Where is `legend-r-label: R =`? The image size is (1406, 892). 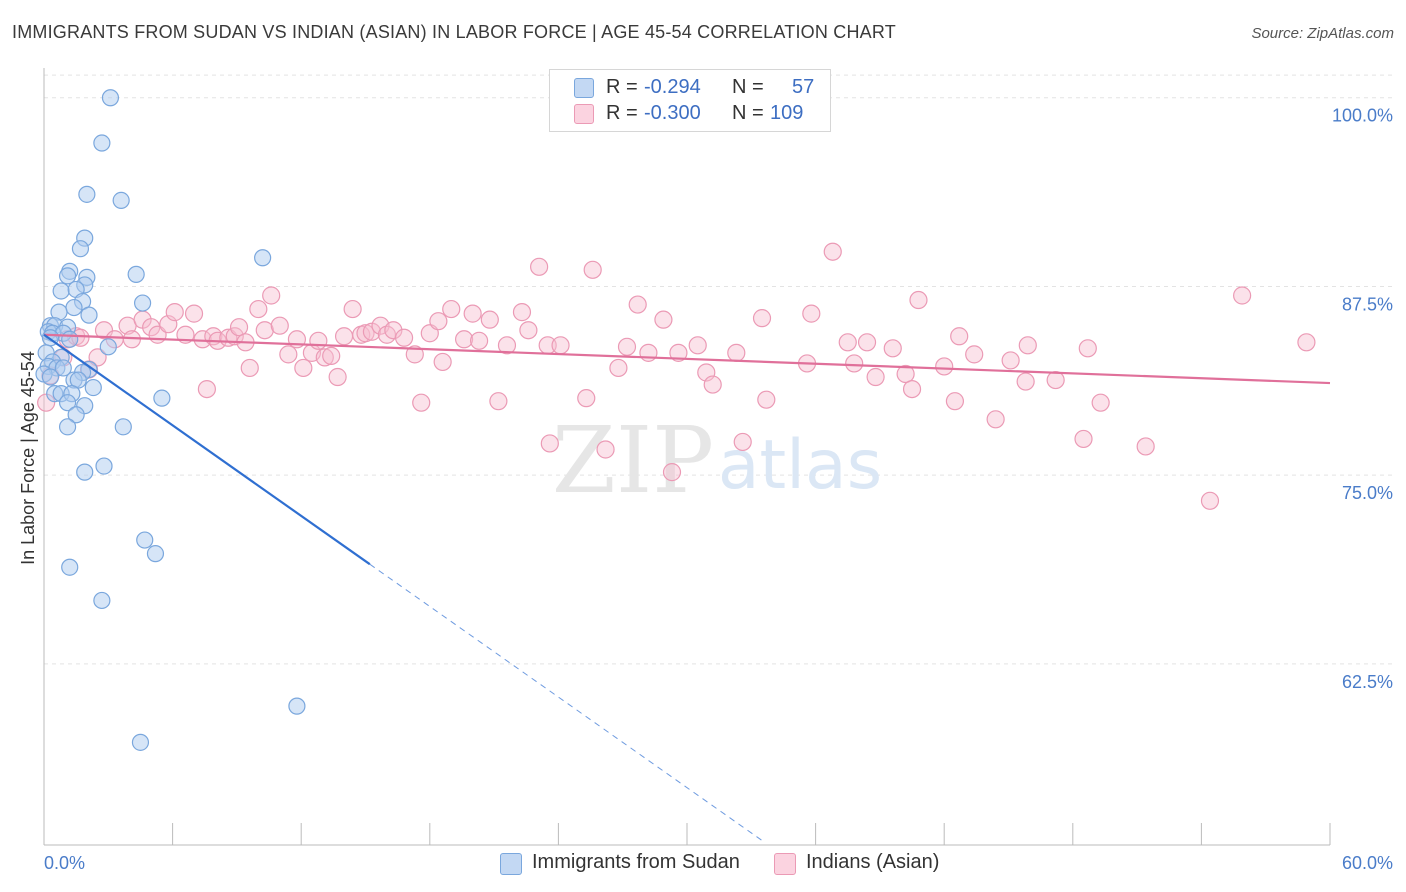
legend-r-label: R = is located at coordinates (622, 113).